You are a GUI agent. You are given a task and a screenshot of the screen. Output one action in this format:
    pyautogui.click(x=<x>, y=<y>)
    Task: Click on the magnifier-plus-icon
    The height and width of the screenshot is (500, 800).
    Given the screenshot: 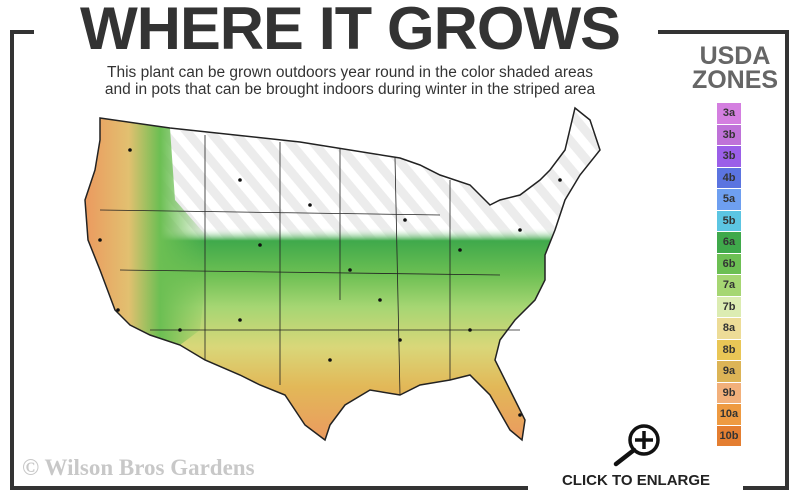 What is the action you would take?
    pyautogui.click(x=636, y=445)
    